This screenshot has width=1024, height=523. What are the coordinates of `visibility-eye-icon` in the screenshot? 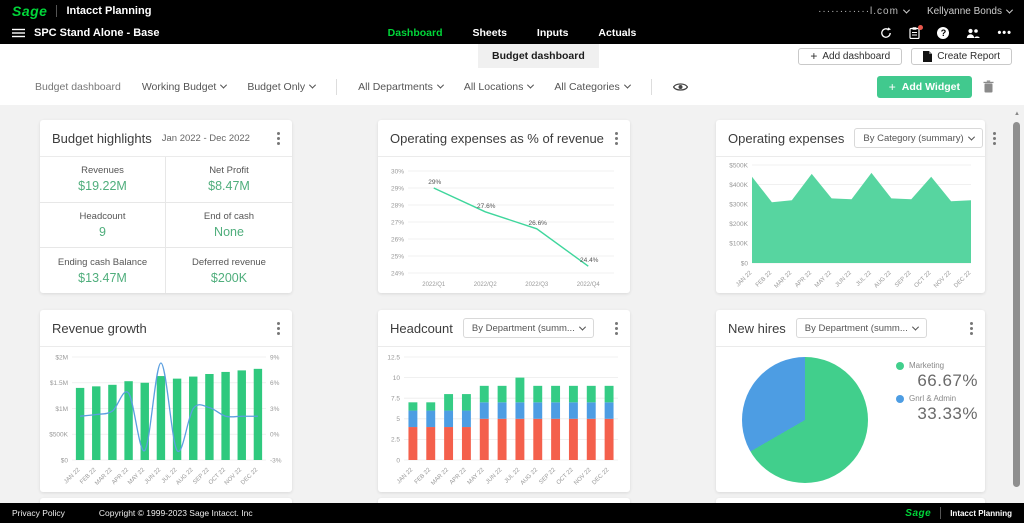 It's located at (680, 87).